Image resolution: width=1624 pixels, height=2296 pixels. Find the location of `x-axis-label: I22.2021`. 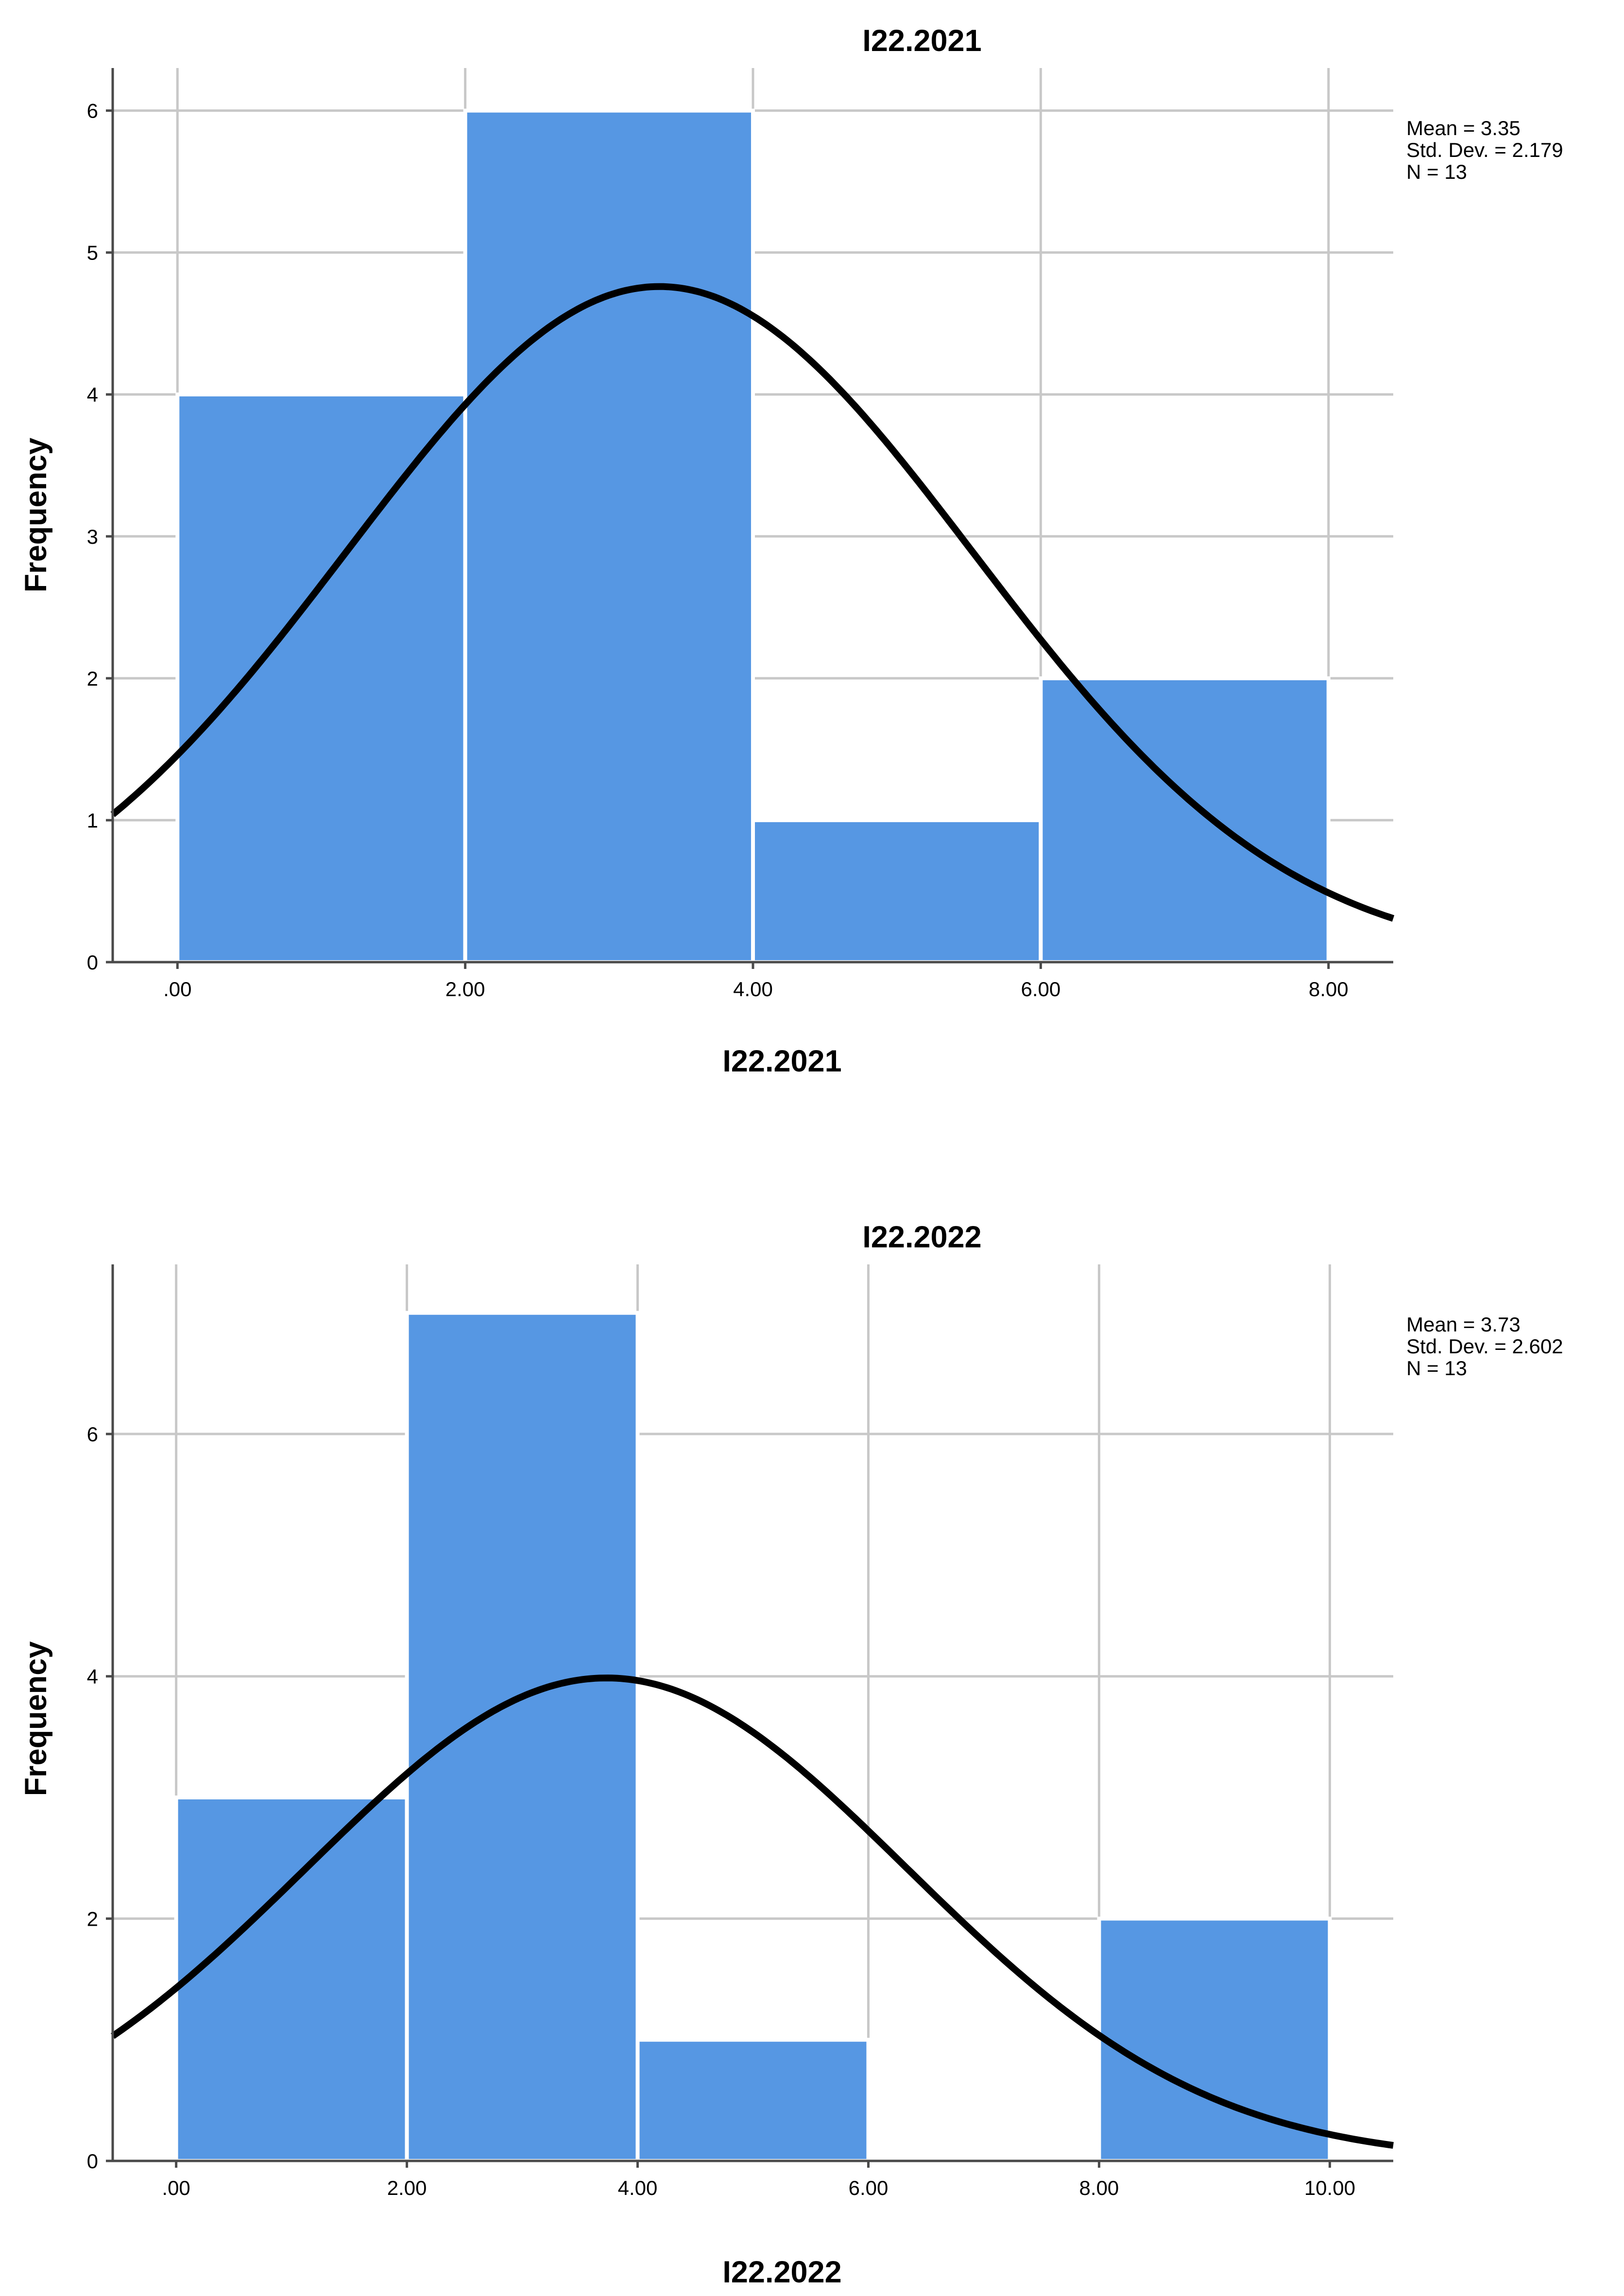

x-axis-label: I22.2021 is located at coordinates (781, 1061).